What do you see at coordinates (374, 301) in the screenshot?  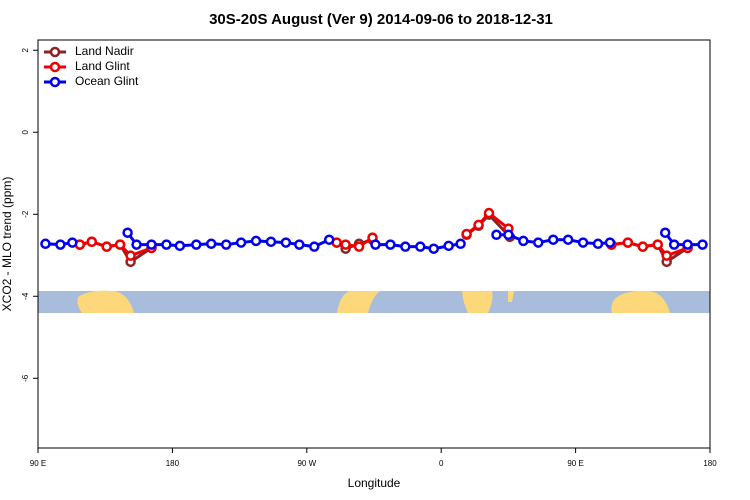 I see `map-strip` at bounding box center [374, 301].